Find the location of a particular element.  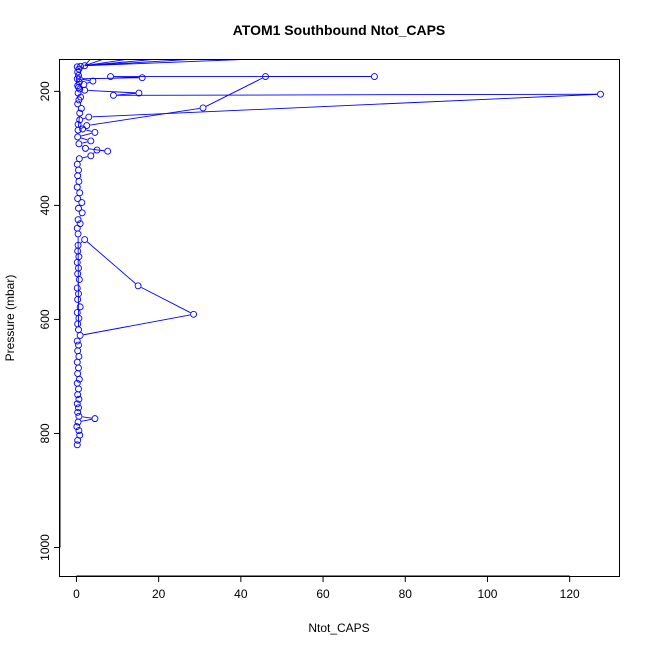

x-tick-label: 20 is located at coordinates (159, 594).